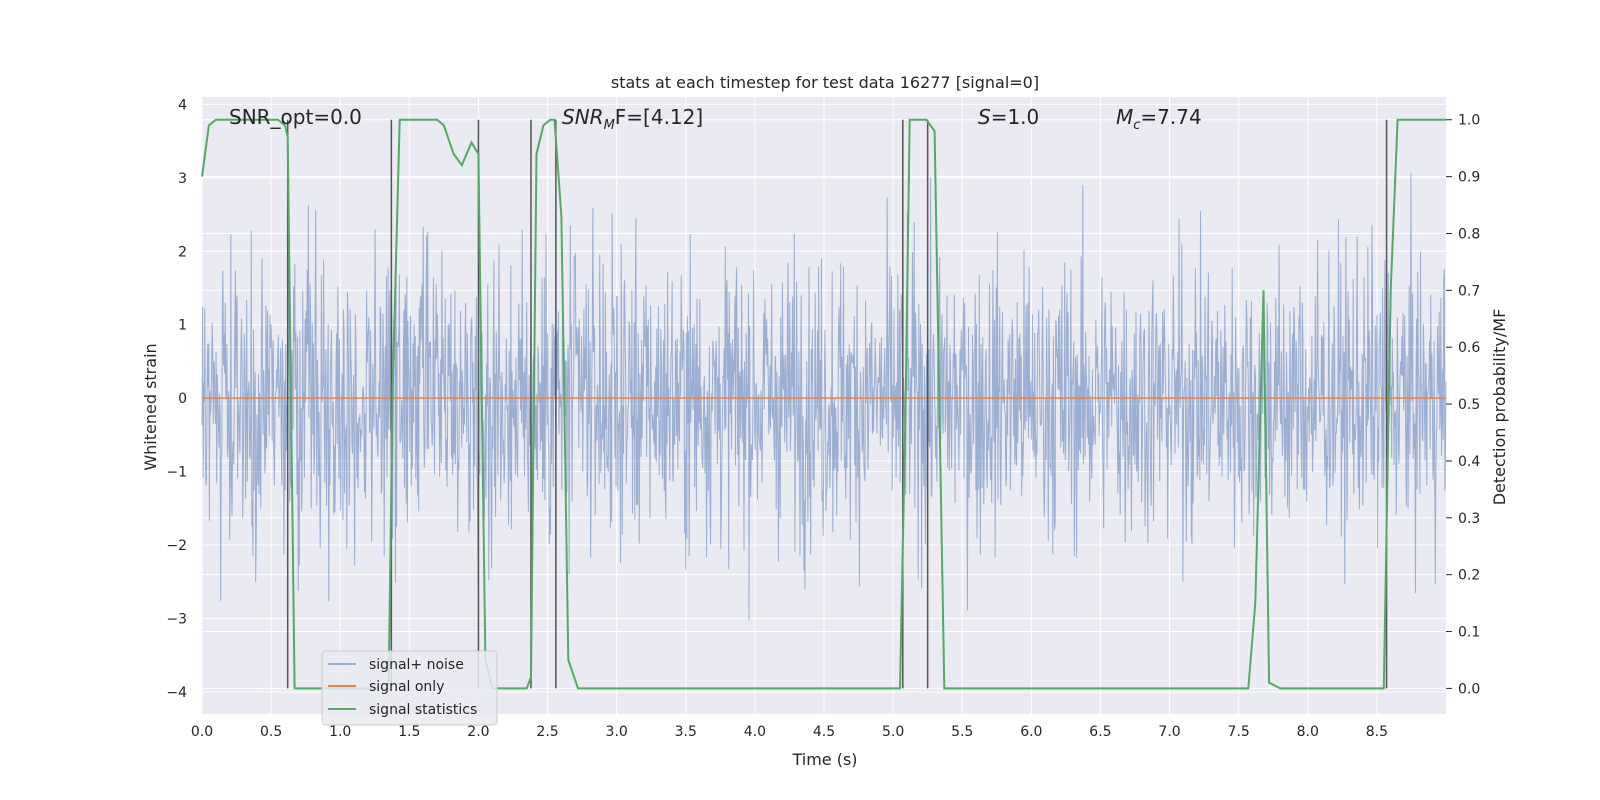 This screenshot has width=1600, height=800. What do you see at coordinates (1169, 732) in the screenshot?
I see `x-tick-label: 7.0` at bounding box center [1169, 732].